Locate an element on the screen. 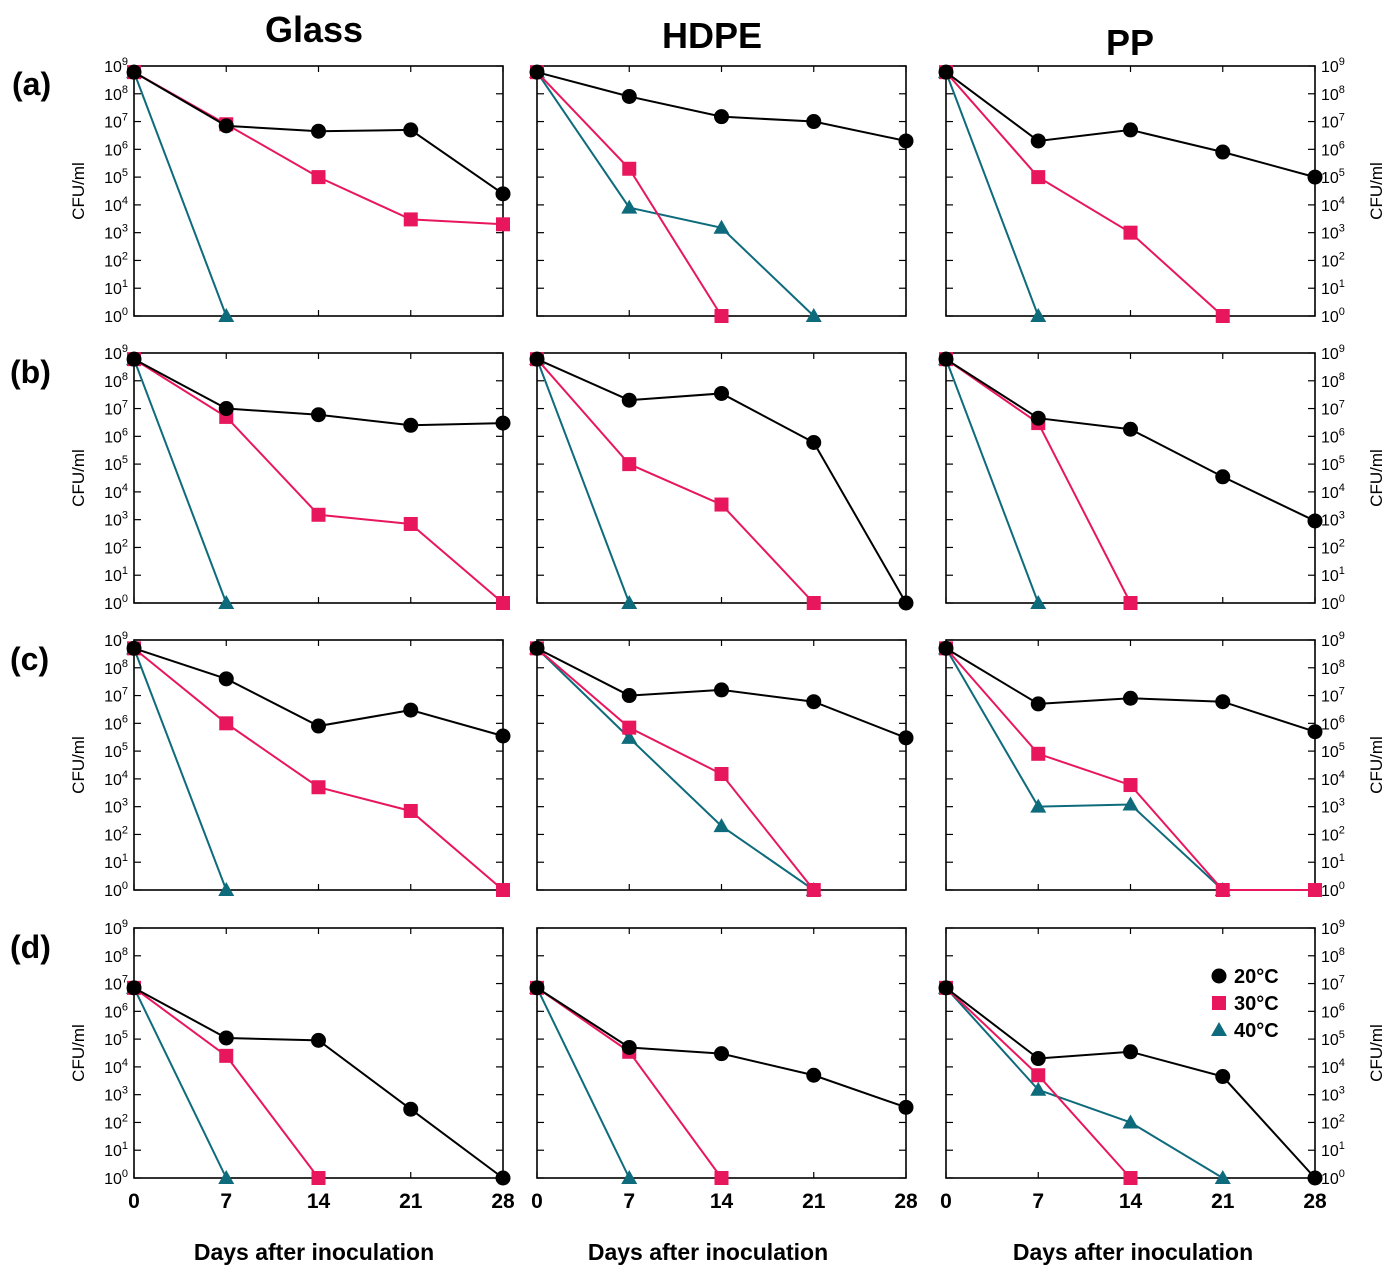 The width and height of the screenshot is (1387, 1267). legend-label: 40°C is located at coordinates (1256, 1031).